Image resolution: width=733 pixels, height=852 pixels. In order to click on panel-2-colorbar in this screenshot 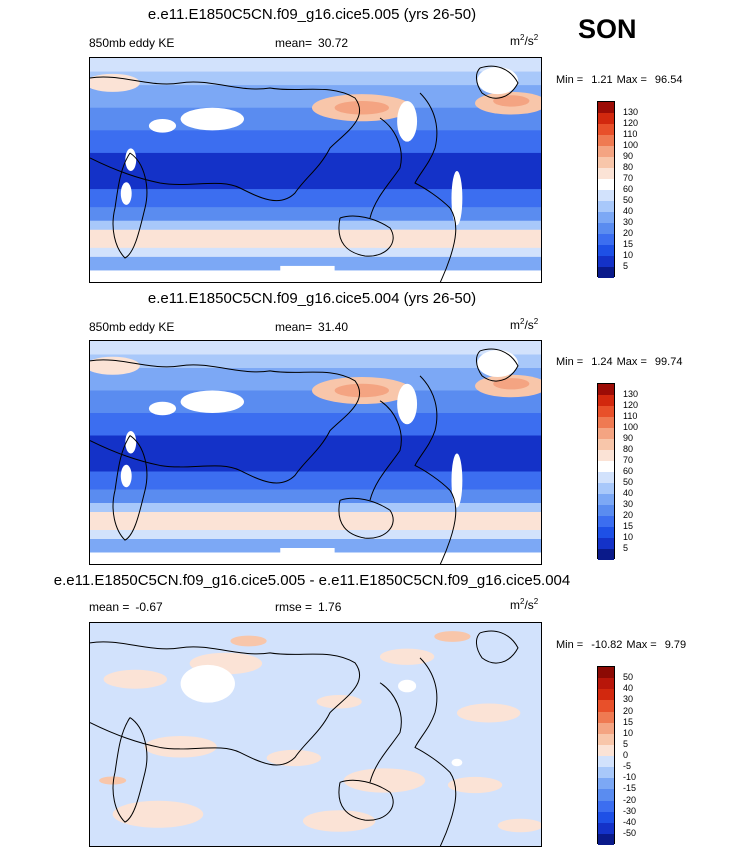, I will do `click(606, 471)`.